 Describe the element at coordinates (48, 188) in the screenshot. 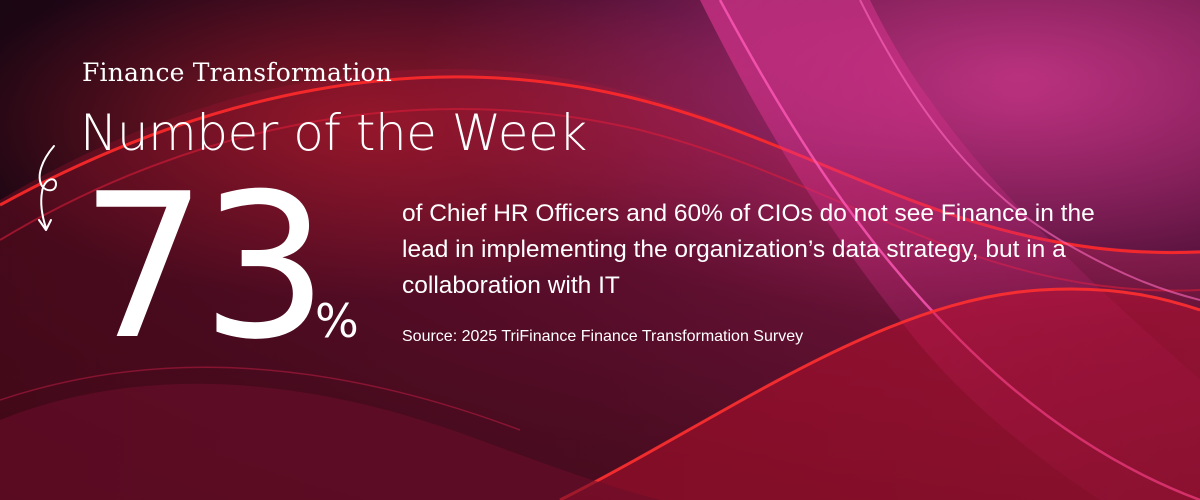

I see `curly-down-arrow-icon` at that location.